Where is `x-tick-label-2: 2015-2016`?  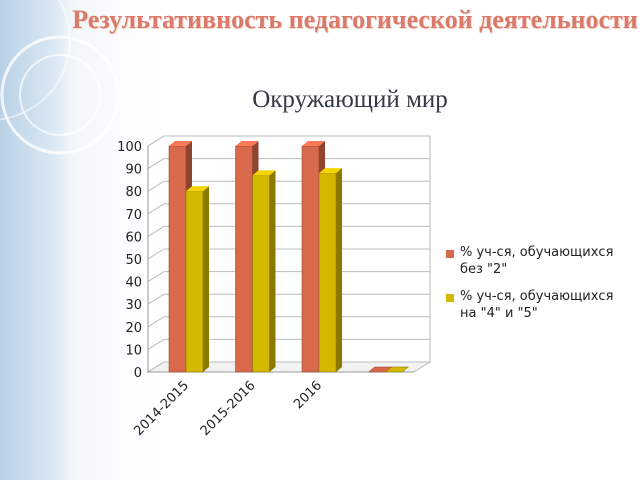 x-tick-label-2: 2015-2016 is located at coordinates (228, 408).